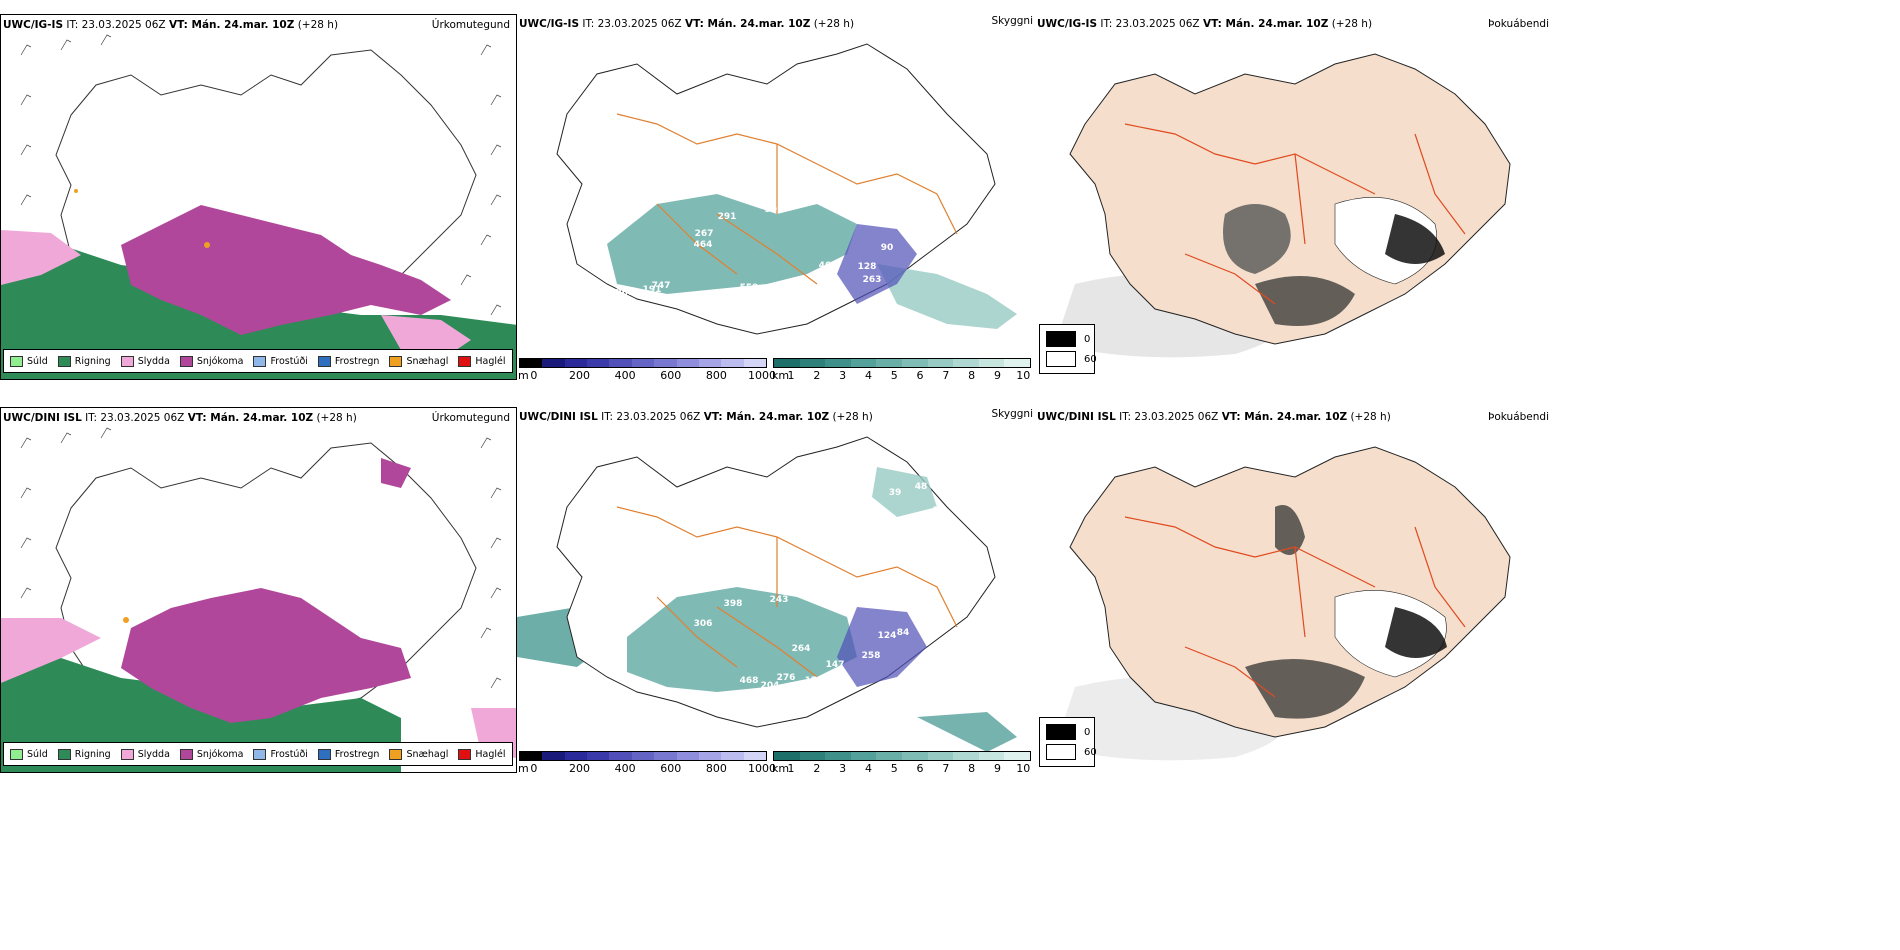  Describe the element at coordinates (921, 487) in the screenshot. I see `ceiling-value-label: 48` at that location.